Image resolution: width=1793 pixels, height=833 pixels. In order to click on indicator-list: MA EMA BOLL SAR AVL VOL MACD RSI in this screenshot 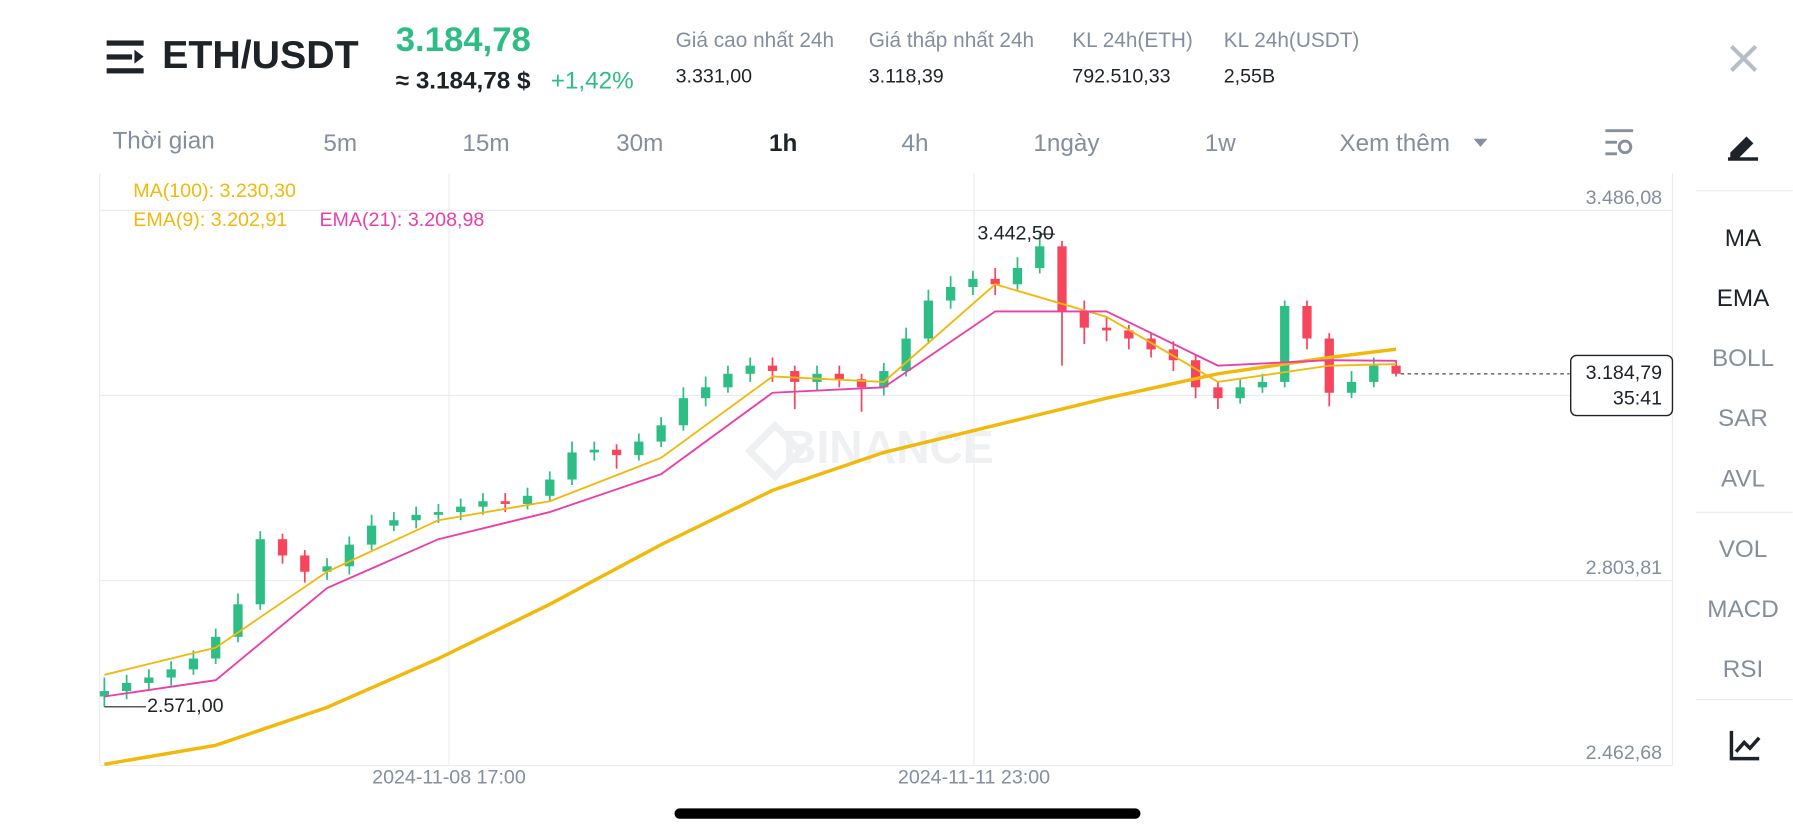, I will do `click(1742, 454)`.